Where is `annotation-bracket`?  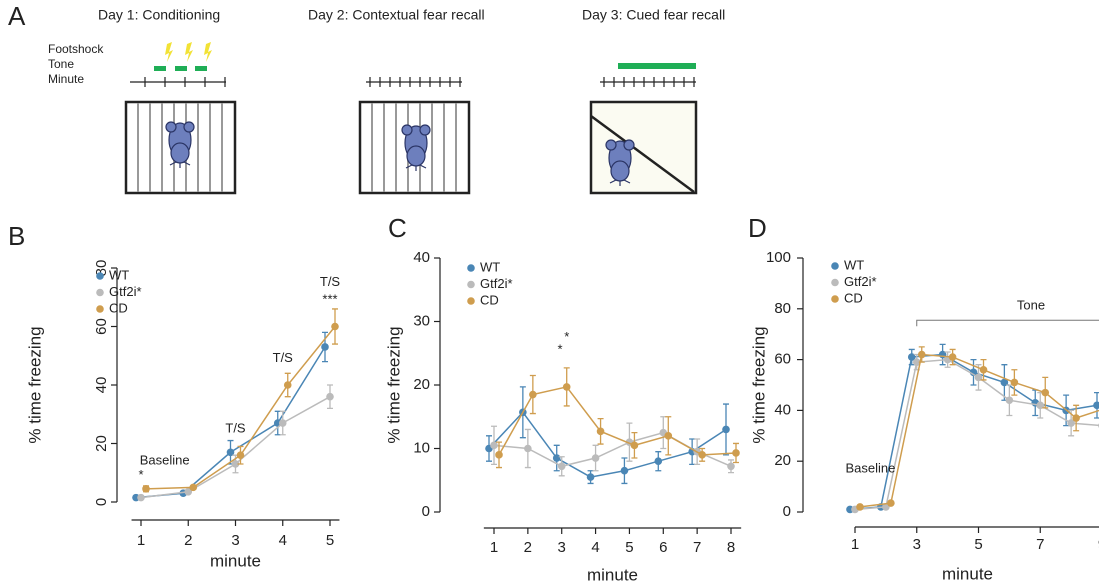
annotation-bracket is located at coordinates (1007, 323).